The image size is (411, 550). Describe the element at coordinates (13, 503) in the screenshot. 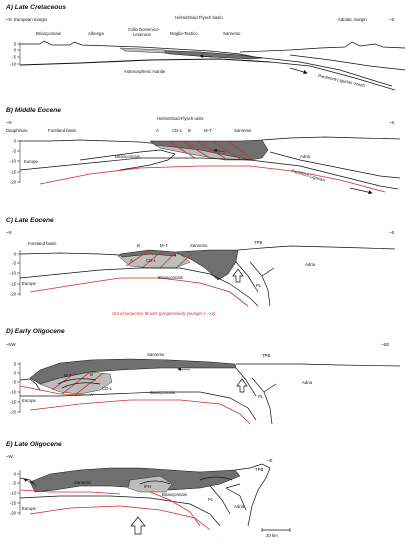

I see `panel-e-tick: -15` at that location.